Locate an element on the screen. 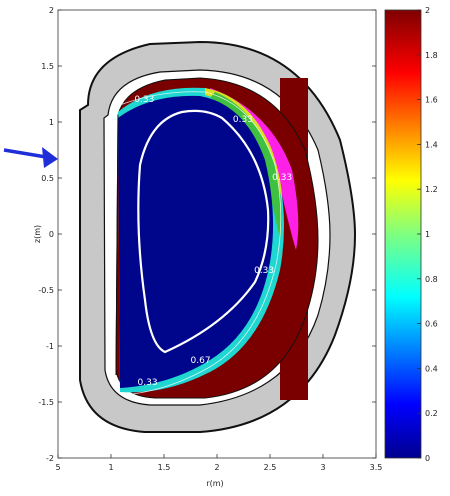  x-axis-label: r(m) is located at coordinates (214, 483).